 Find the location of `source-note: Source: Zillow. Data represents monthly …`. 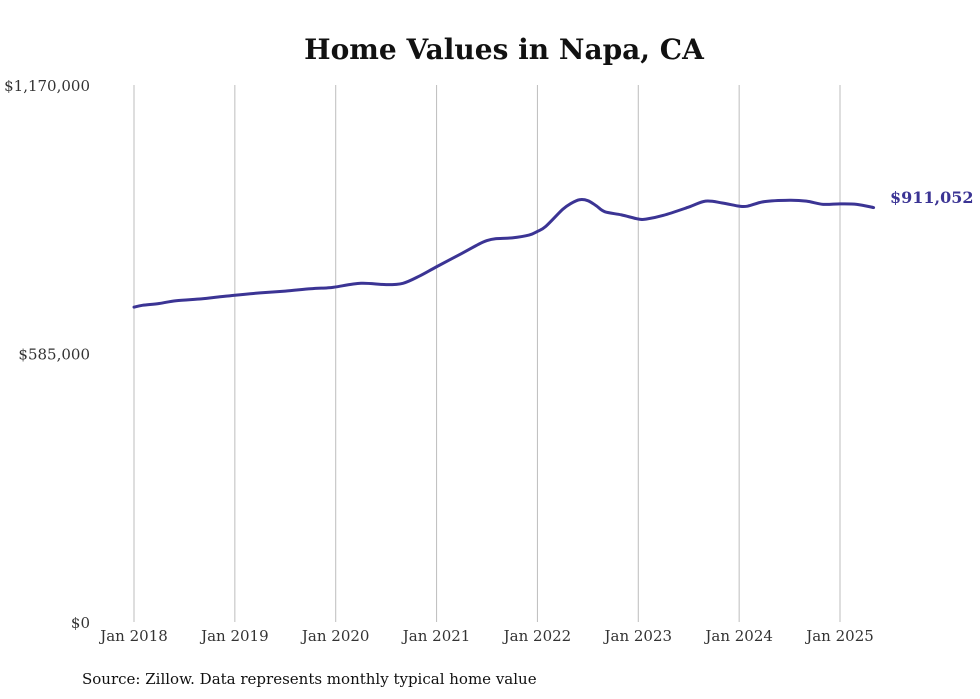

source-note: Source: Zillow. Data represents monthly … is located at coordinates (309, 679).